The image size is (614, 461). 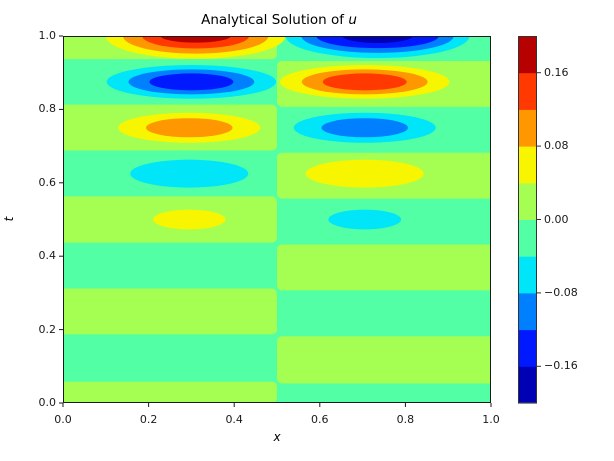 I want to click on chart-title-text: Analytical Solution of, so click(x=275, y=20).